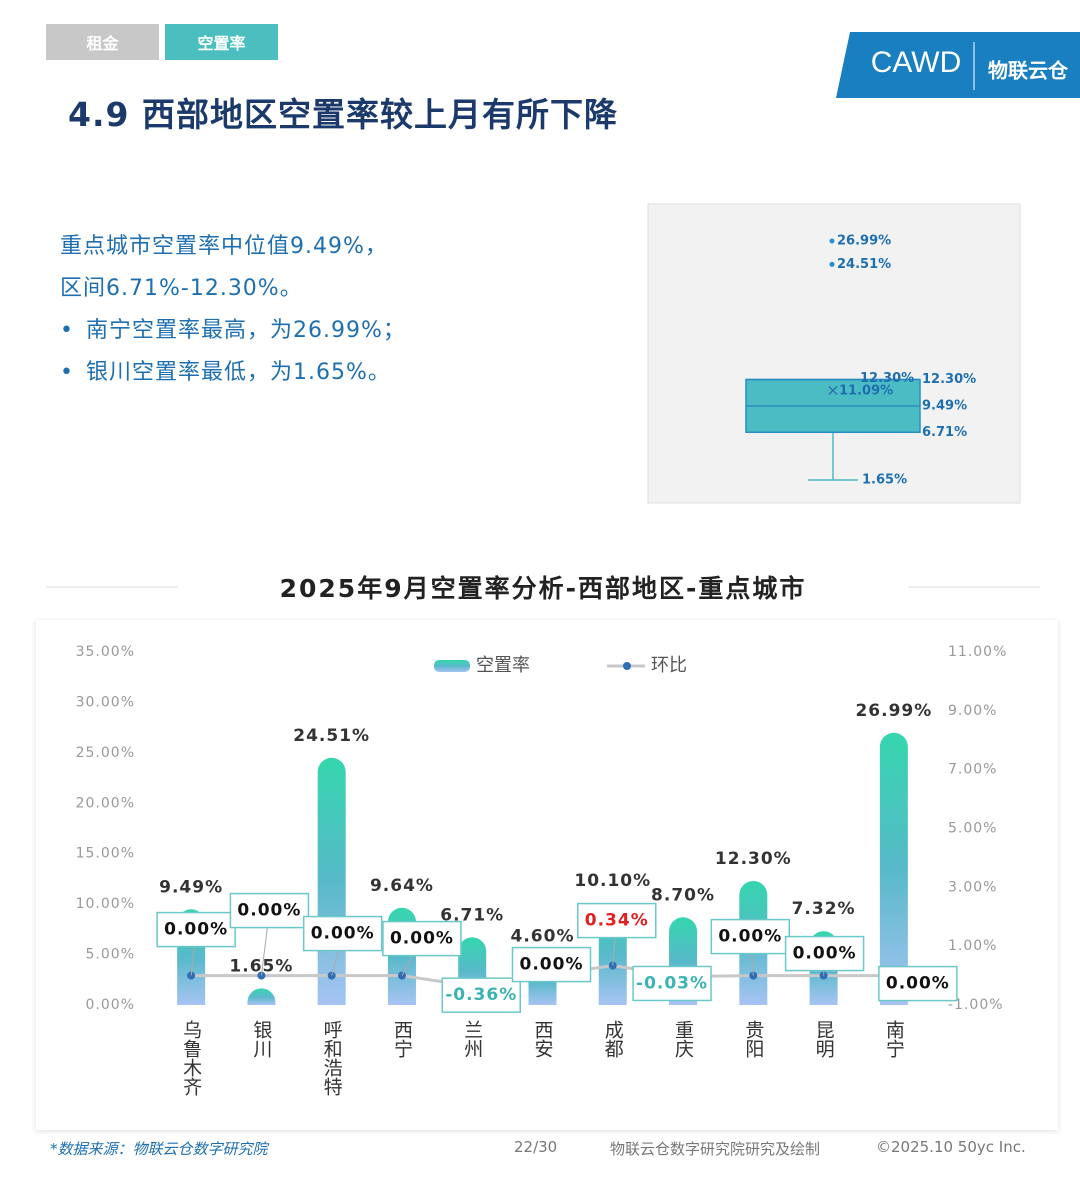 Image resolution: width=1080 pixels, height=1200 pixels. Describe the element at coordinates (972, 770) in the screenshot. I see `y2-tick-label: 7.00%` at that location.